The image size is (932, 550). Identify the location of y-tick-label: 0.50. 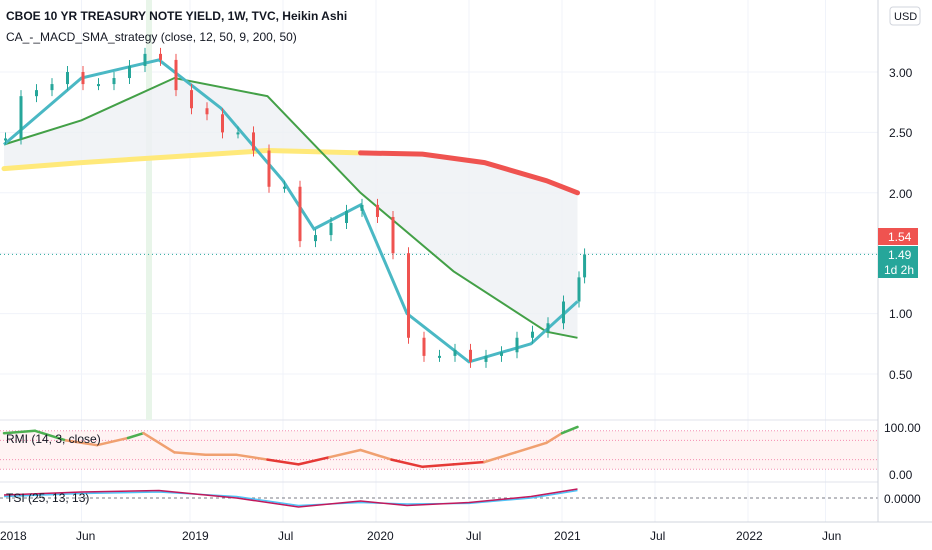
(901, 375).